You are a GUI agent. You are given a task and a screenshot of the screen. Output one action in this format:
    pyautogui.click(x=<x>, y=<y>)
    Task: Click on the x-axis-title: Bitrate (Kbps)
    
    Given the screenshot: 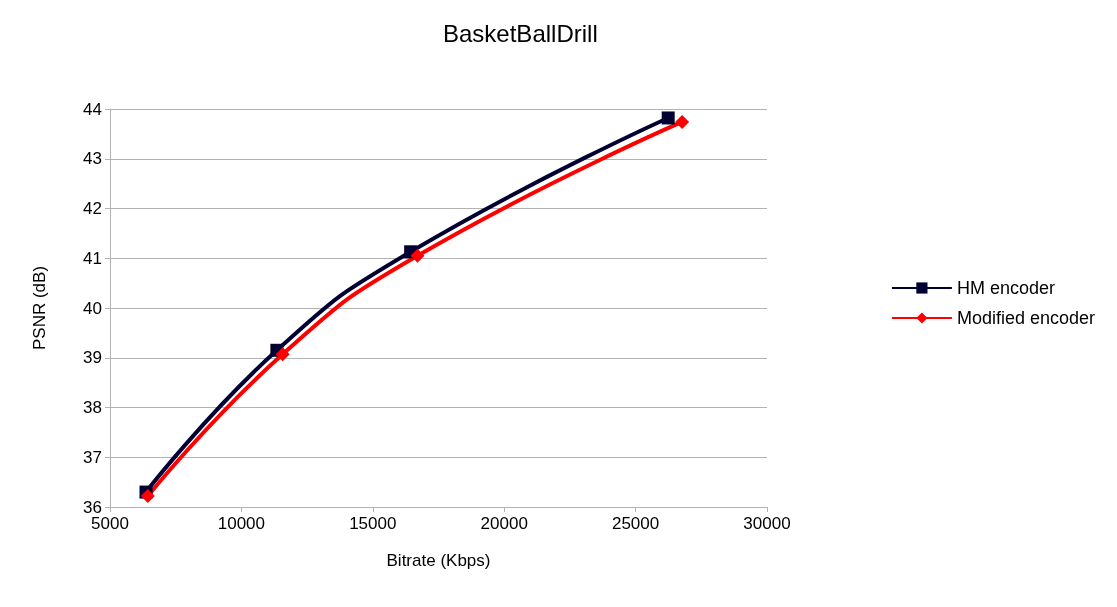 What is the action you would take?
    pyautogui.click(x=438, y=560)
    